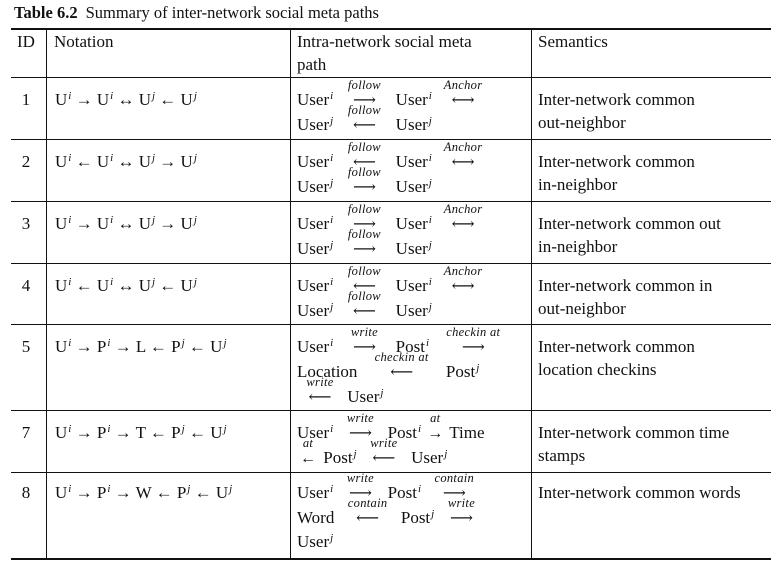 Image resolution: width=781 pixels, height=564 pixels. Describe the element at coordinates (26, 41) in the screenshot. I see `header-id: ID` at that location.